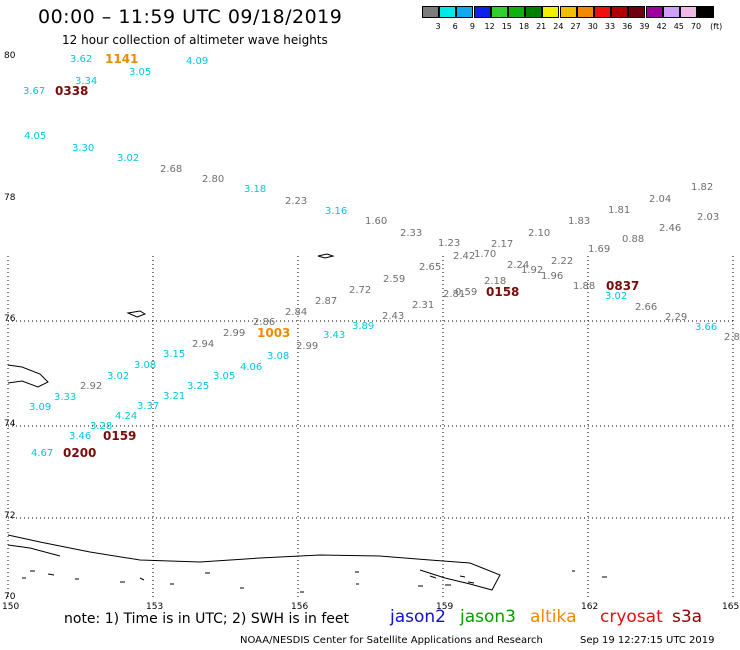 This screenshot has width=740, height=650. Describe the element at coordinates (213, 179) in the screenshot. I see `wave-height-value: 2.80` at that location.